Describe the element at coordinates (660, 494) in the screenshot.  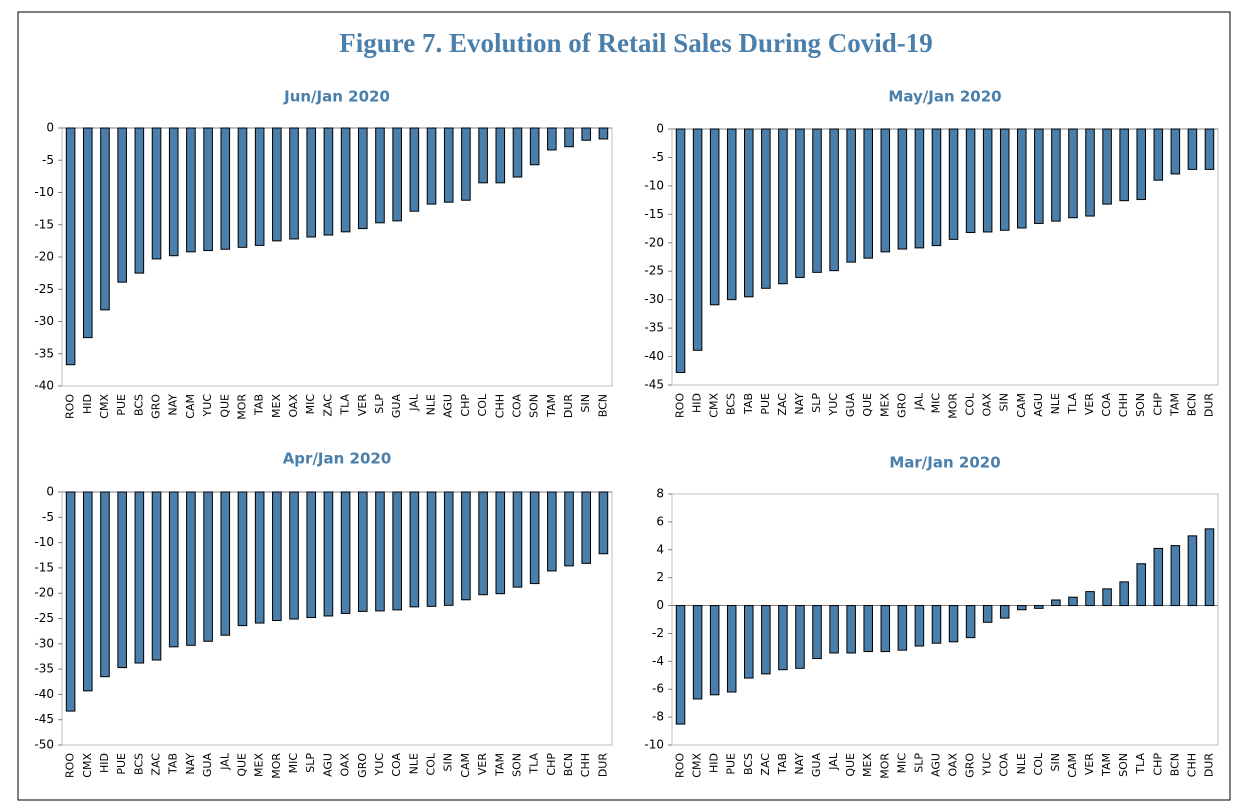
I see `y-tick-label: 8` at that location.